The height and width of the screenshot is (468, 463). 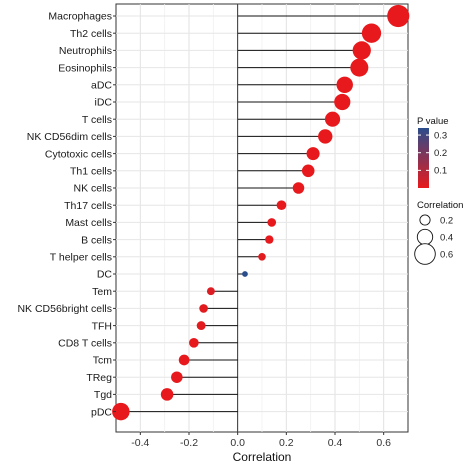 I want to click on category-label: Neutrophils, so click(x=85, y=51).